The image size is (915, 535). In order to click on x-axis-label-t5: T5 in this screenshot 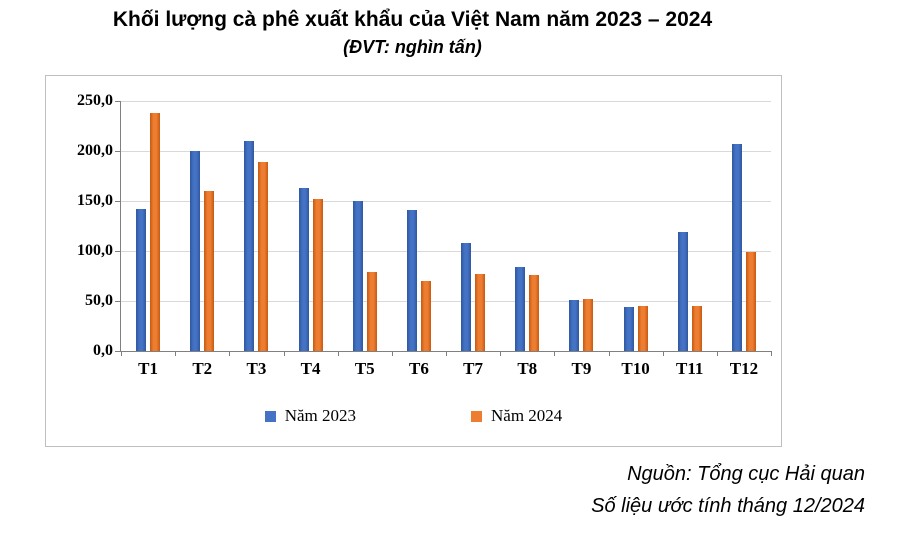, I will do `click(364, 368)`.